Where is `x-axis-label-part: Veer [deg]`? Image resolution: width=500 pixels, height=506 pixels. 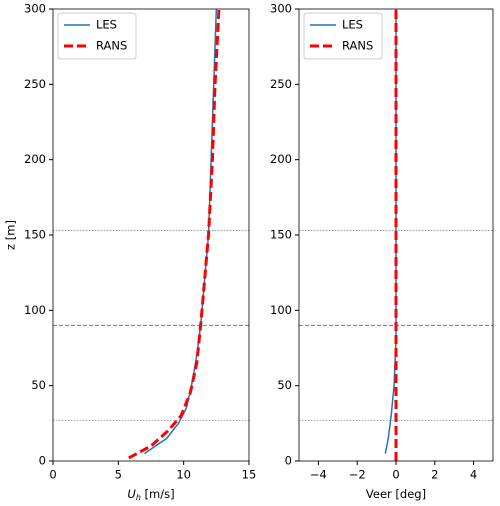 x-axis-label-part: Veer [deg] is located at coordinates (396, 494).